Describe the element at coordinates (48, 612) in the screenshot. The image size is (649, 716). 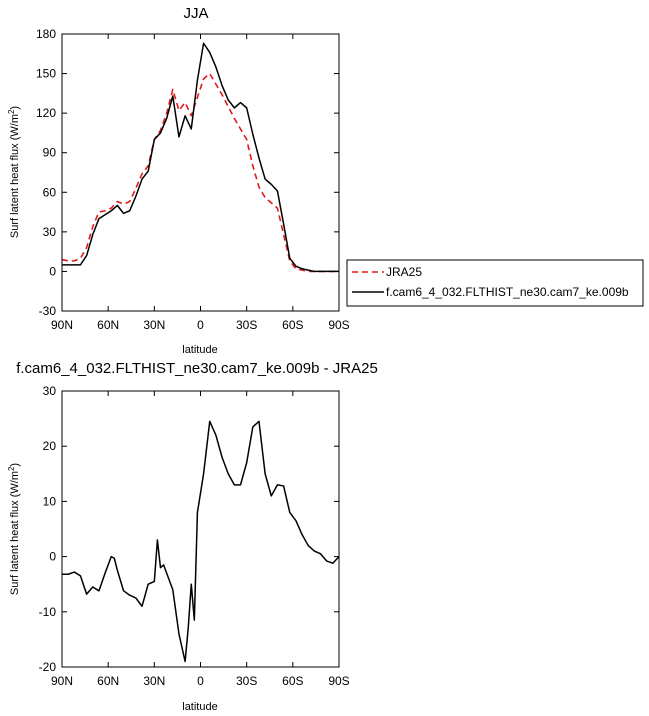
I see `bottom-y-tick-label: -10` at that location.